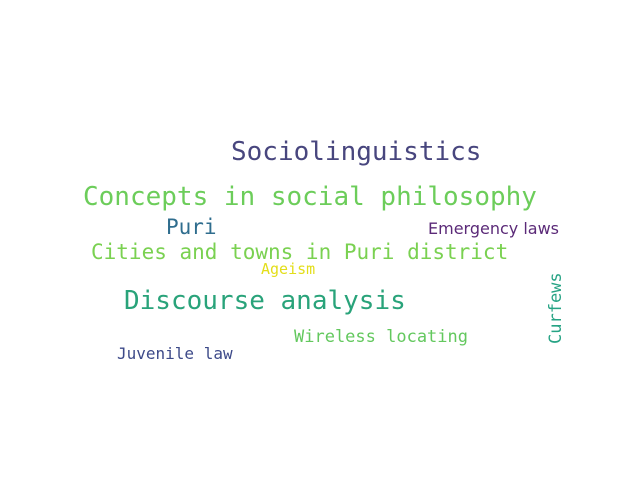  What do you see at coordinates (175, 353) in the screenshot?
I see `word-juvenile-law: Juvenile law` at bounding box center [175, 353].